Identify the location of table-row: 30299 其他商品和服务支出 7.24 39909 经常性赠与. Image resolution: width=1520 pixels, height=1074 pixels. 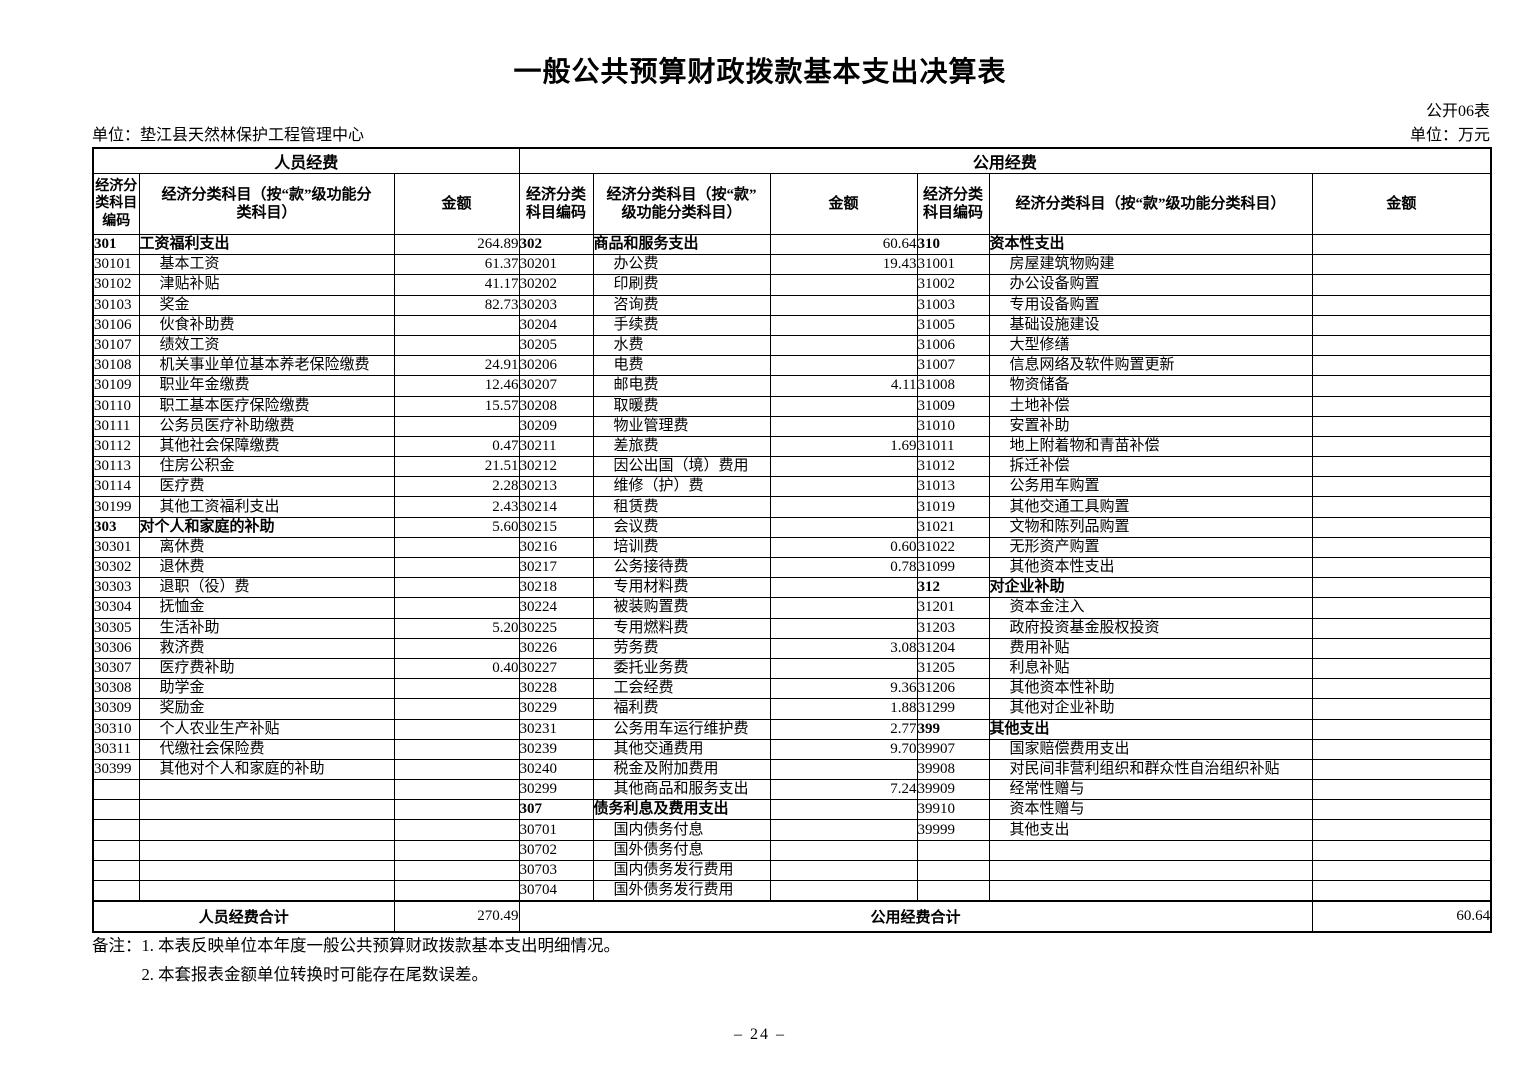
(792, 790).